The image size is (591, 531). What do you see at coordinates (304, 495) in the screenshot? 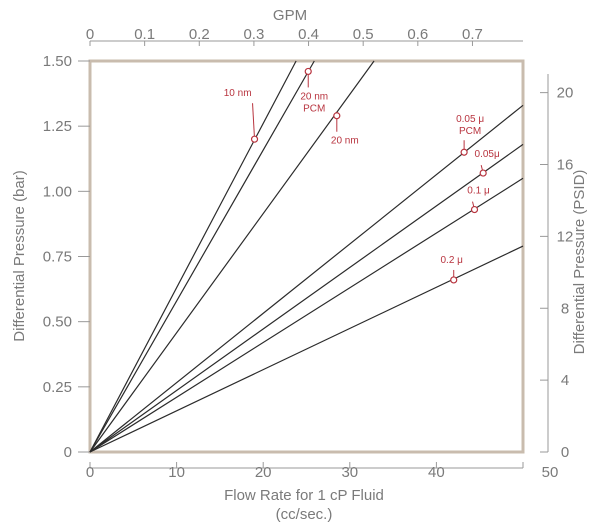
I see `bottom-axis-title-line1: Flow Rate for 1 cP Fluid` at bounding box center [304, 495].